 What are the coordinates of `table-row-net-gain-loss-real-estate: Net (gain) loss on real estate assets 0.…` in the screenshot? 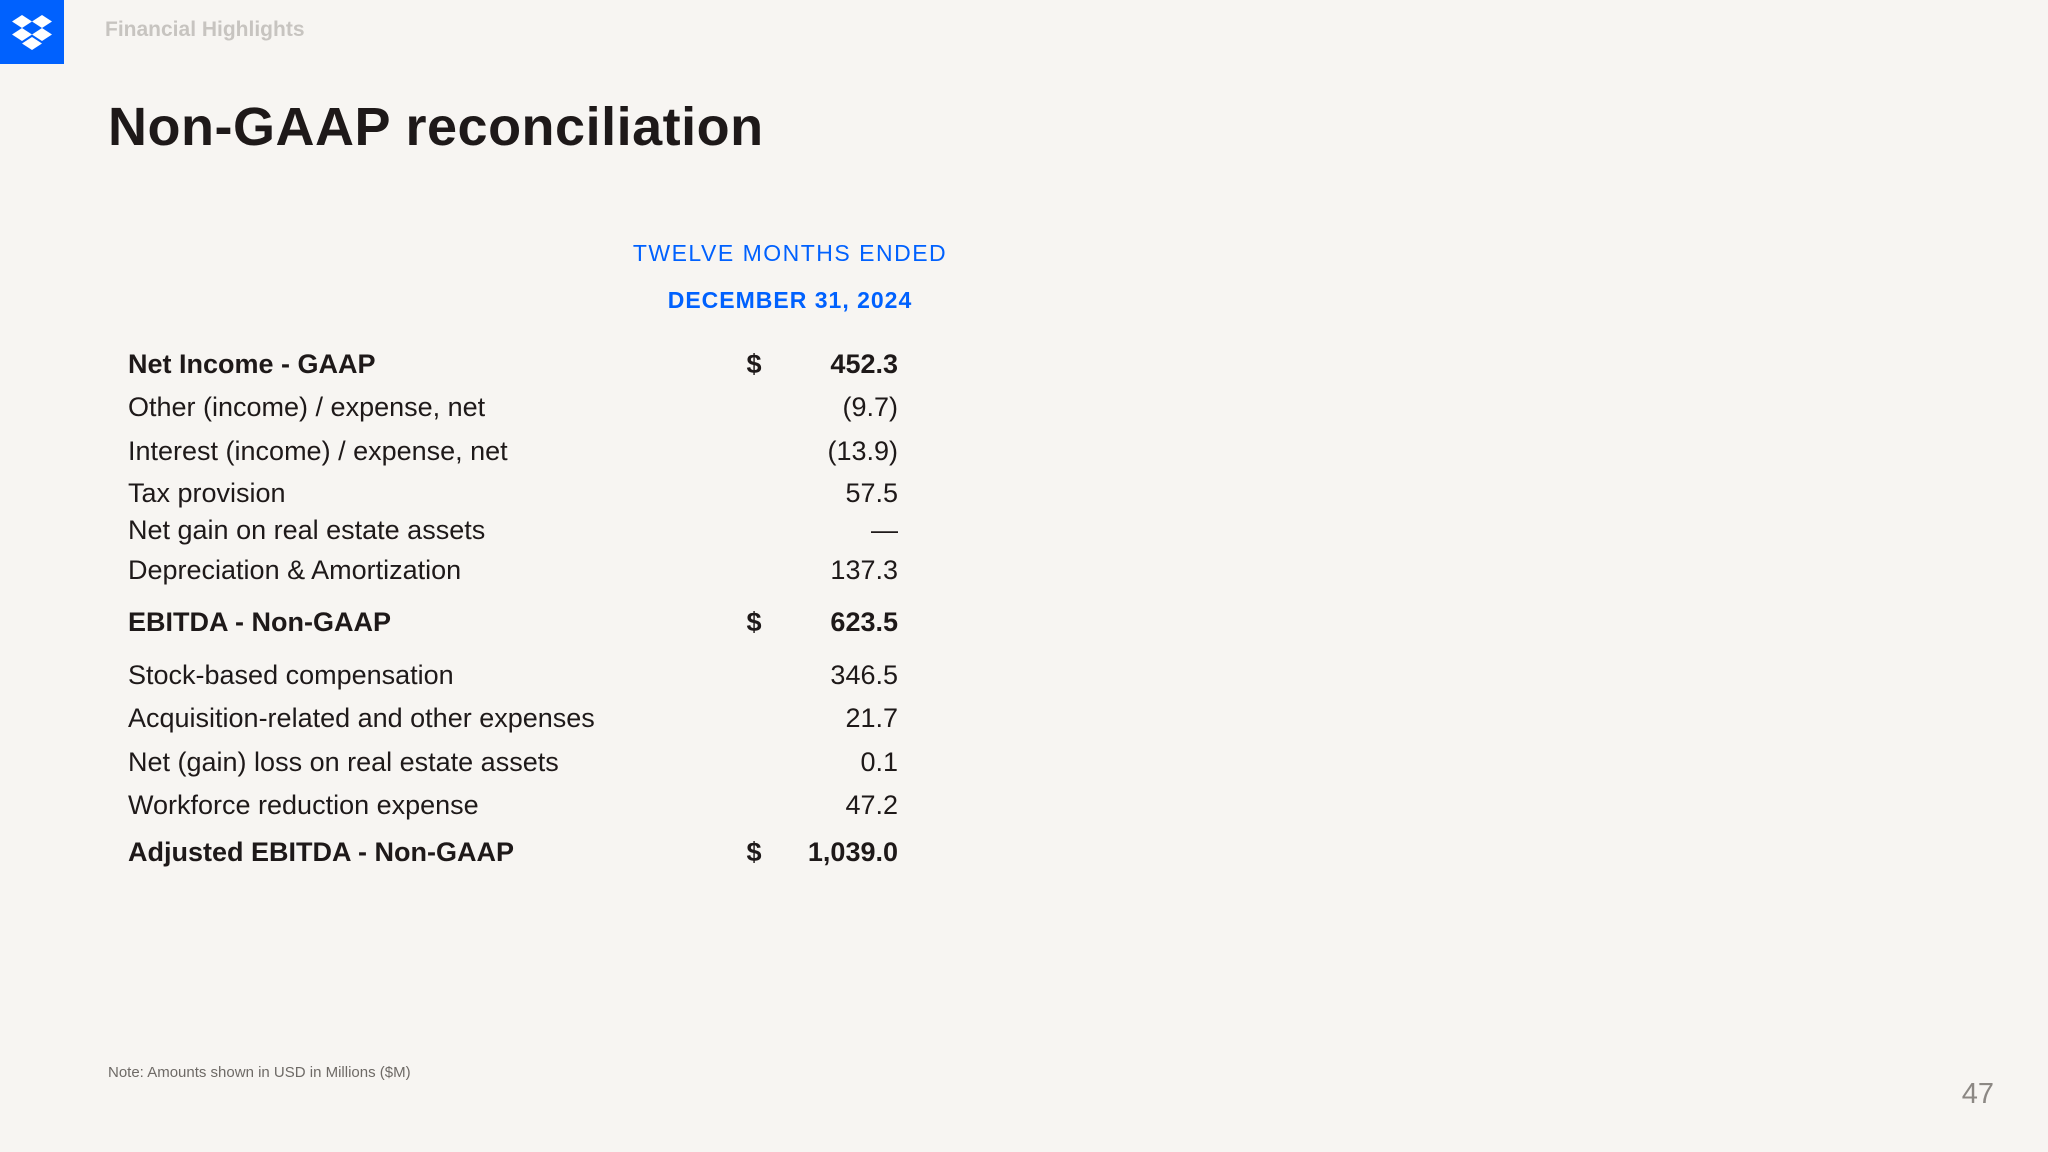 It's located at (513, 762).